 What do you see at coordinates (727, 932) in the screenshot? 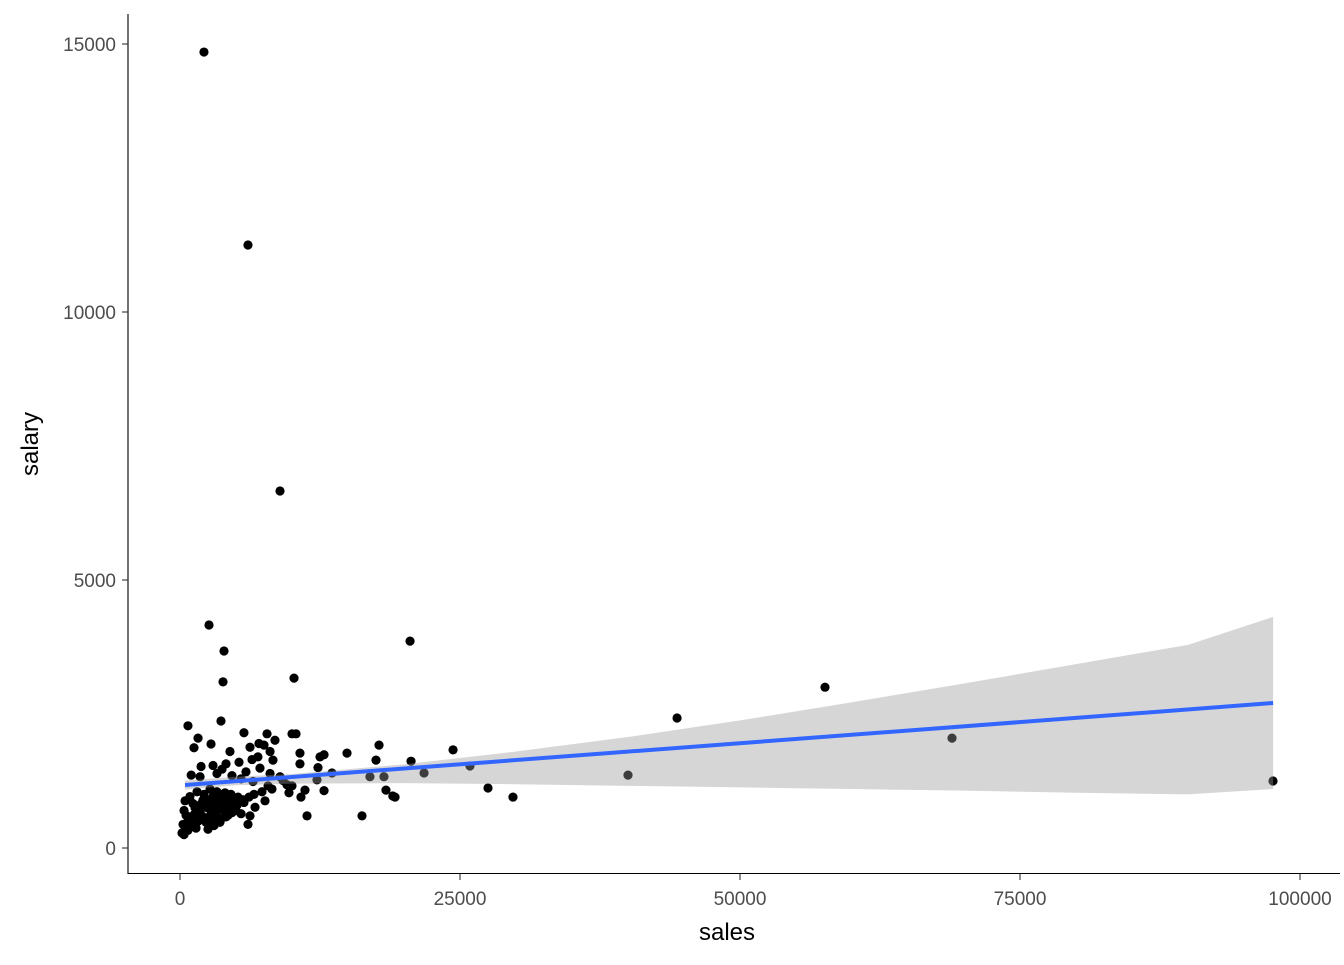
I see `x-axis-label: sales` at bounding box center [727, 932].